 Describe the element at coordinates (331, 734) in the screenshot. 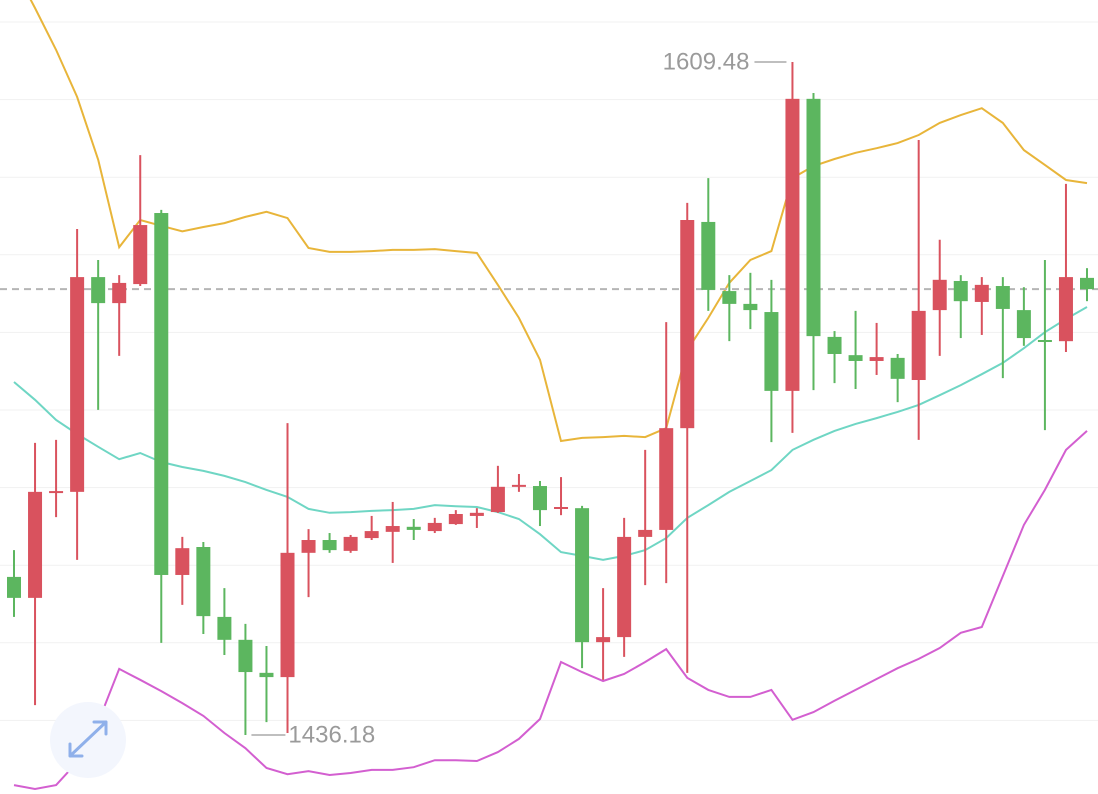

I see `low-label: 1436.18` at that location.